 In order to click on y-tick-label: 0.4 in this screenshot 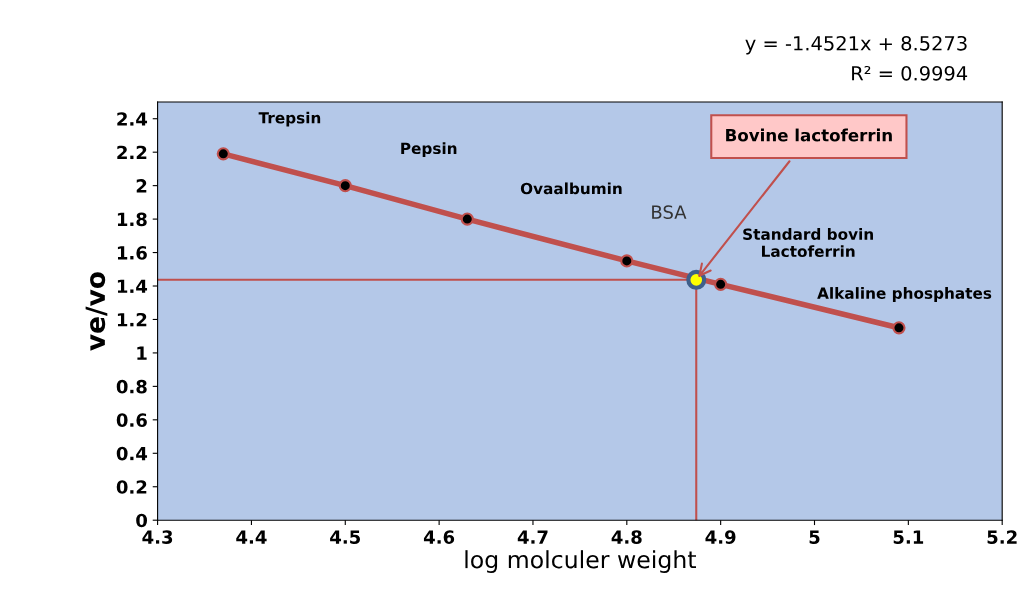, I will do `click(132, 453)`.